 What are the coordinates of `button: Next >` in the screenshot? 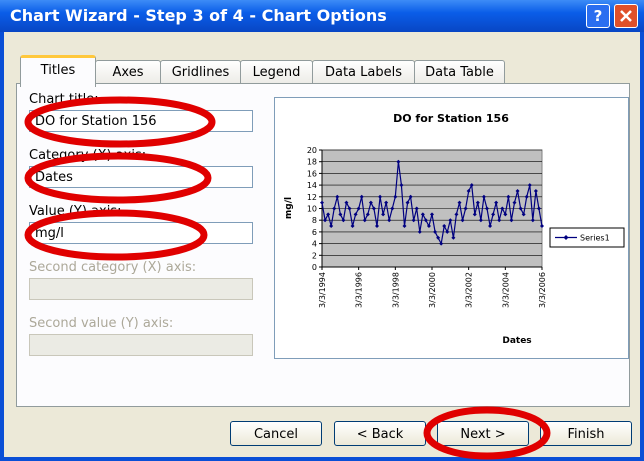 It's located at (483, 433).